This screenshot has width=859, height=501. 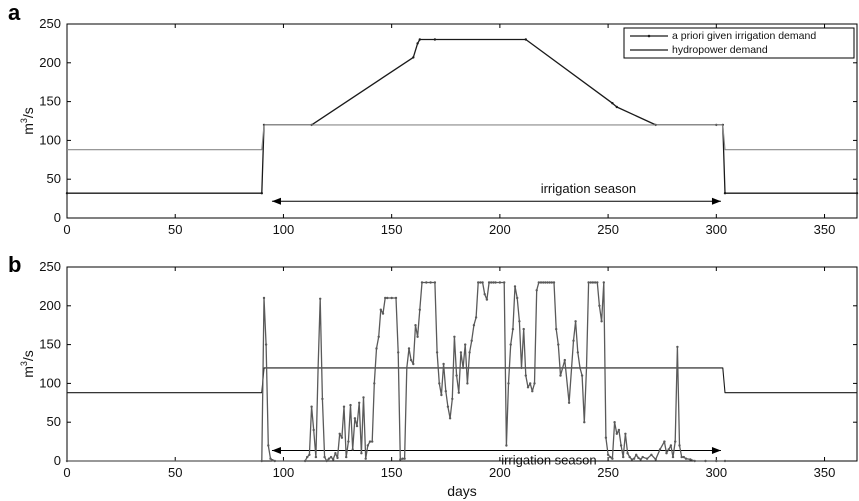 I want to click on panel-a-y-axis-label: m3/s, so click(x=27, y=121).